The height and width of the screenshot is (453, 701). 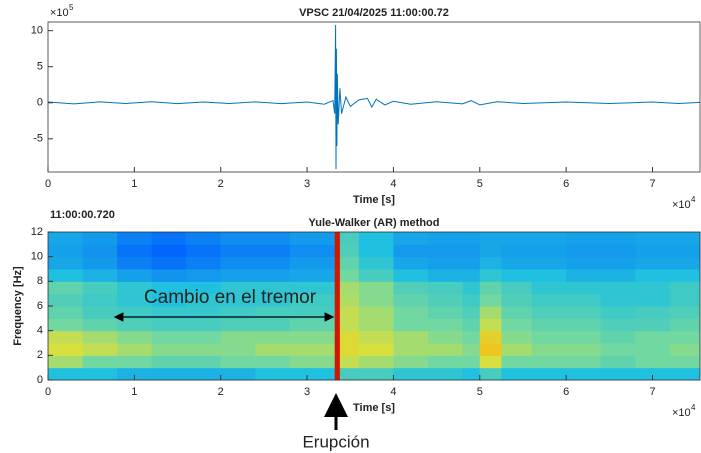 I want to click on chart-title: VPSC 21/04/2025 11:00:00.72, so click(x=374, y=13).